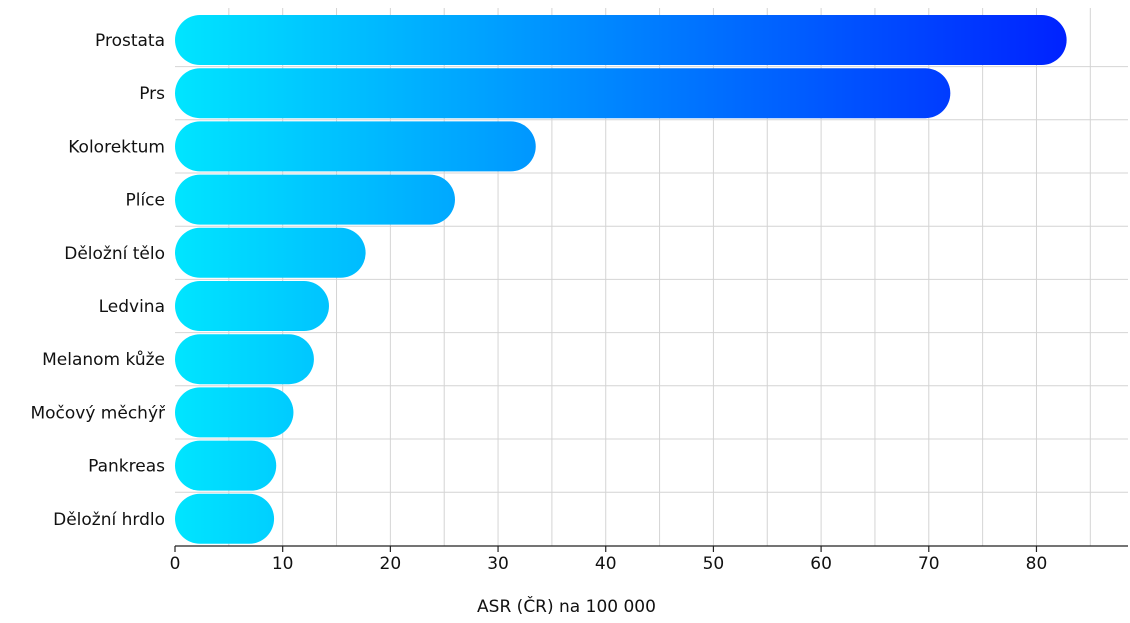 The height and width of the screenshot is (623, 1130). Describe the element at coordinates (130, 41) in the screenshot. I see `category-label: Prostata` at that location.